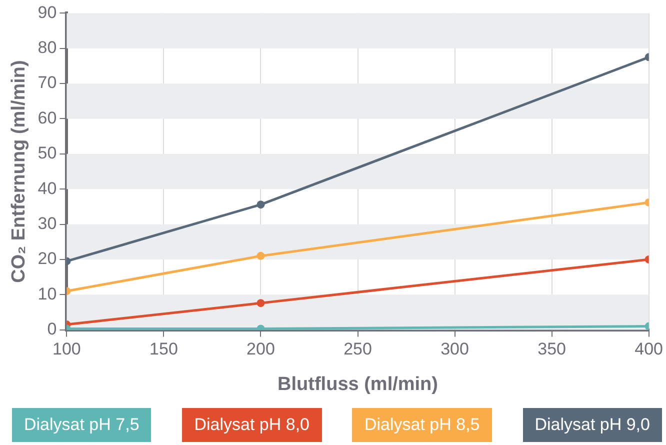 The width and height of the screenshot is (666, 445). What do you see at coordinates (422, 425) in the screenshot?
I see `text: Dialysat pH 8,5` at bounding box center [422, 425].